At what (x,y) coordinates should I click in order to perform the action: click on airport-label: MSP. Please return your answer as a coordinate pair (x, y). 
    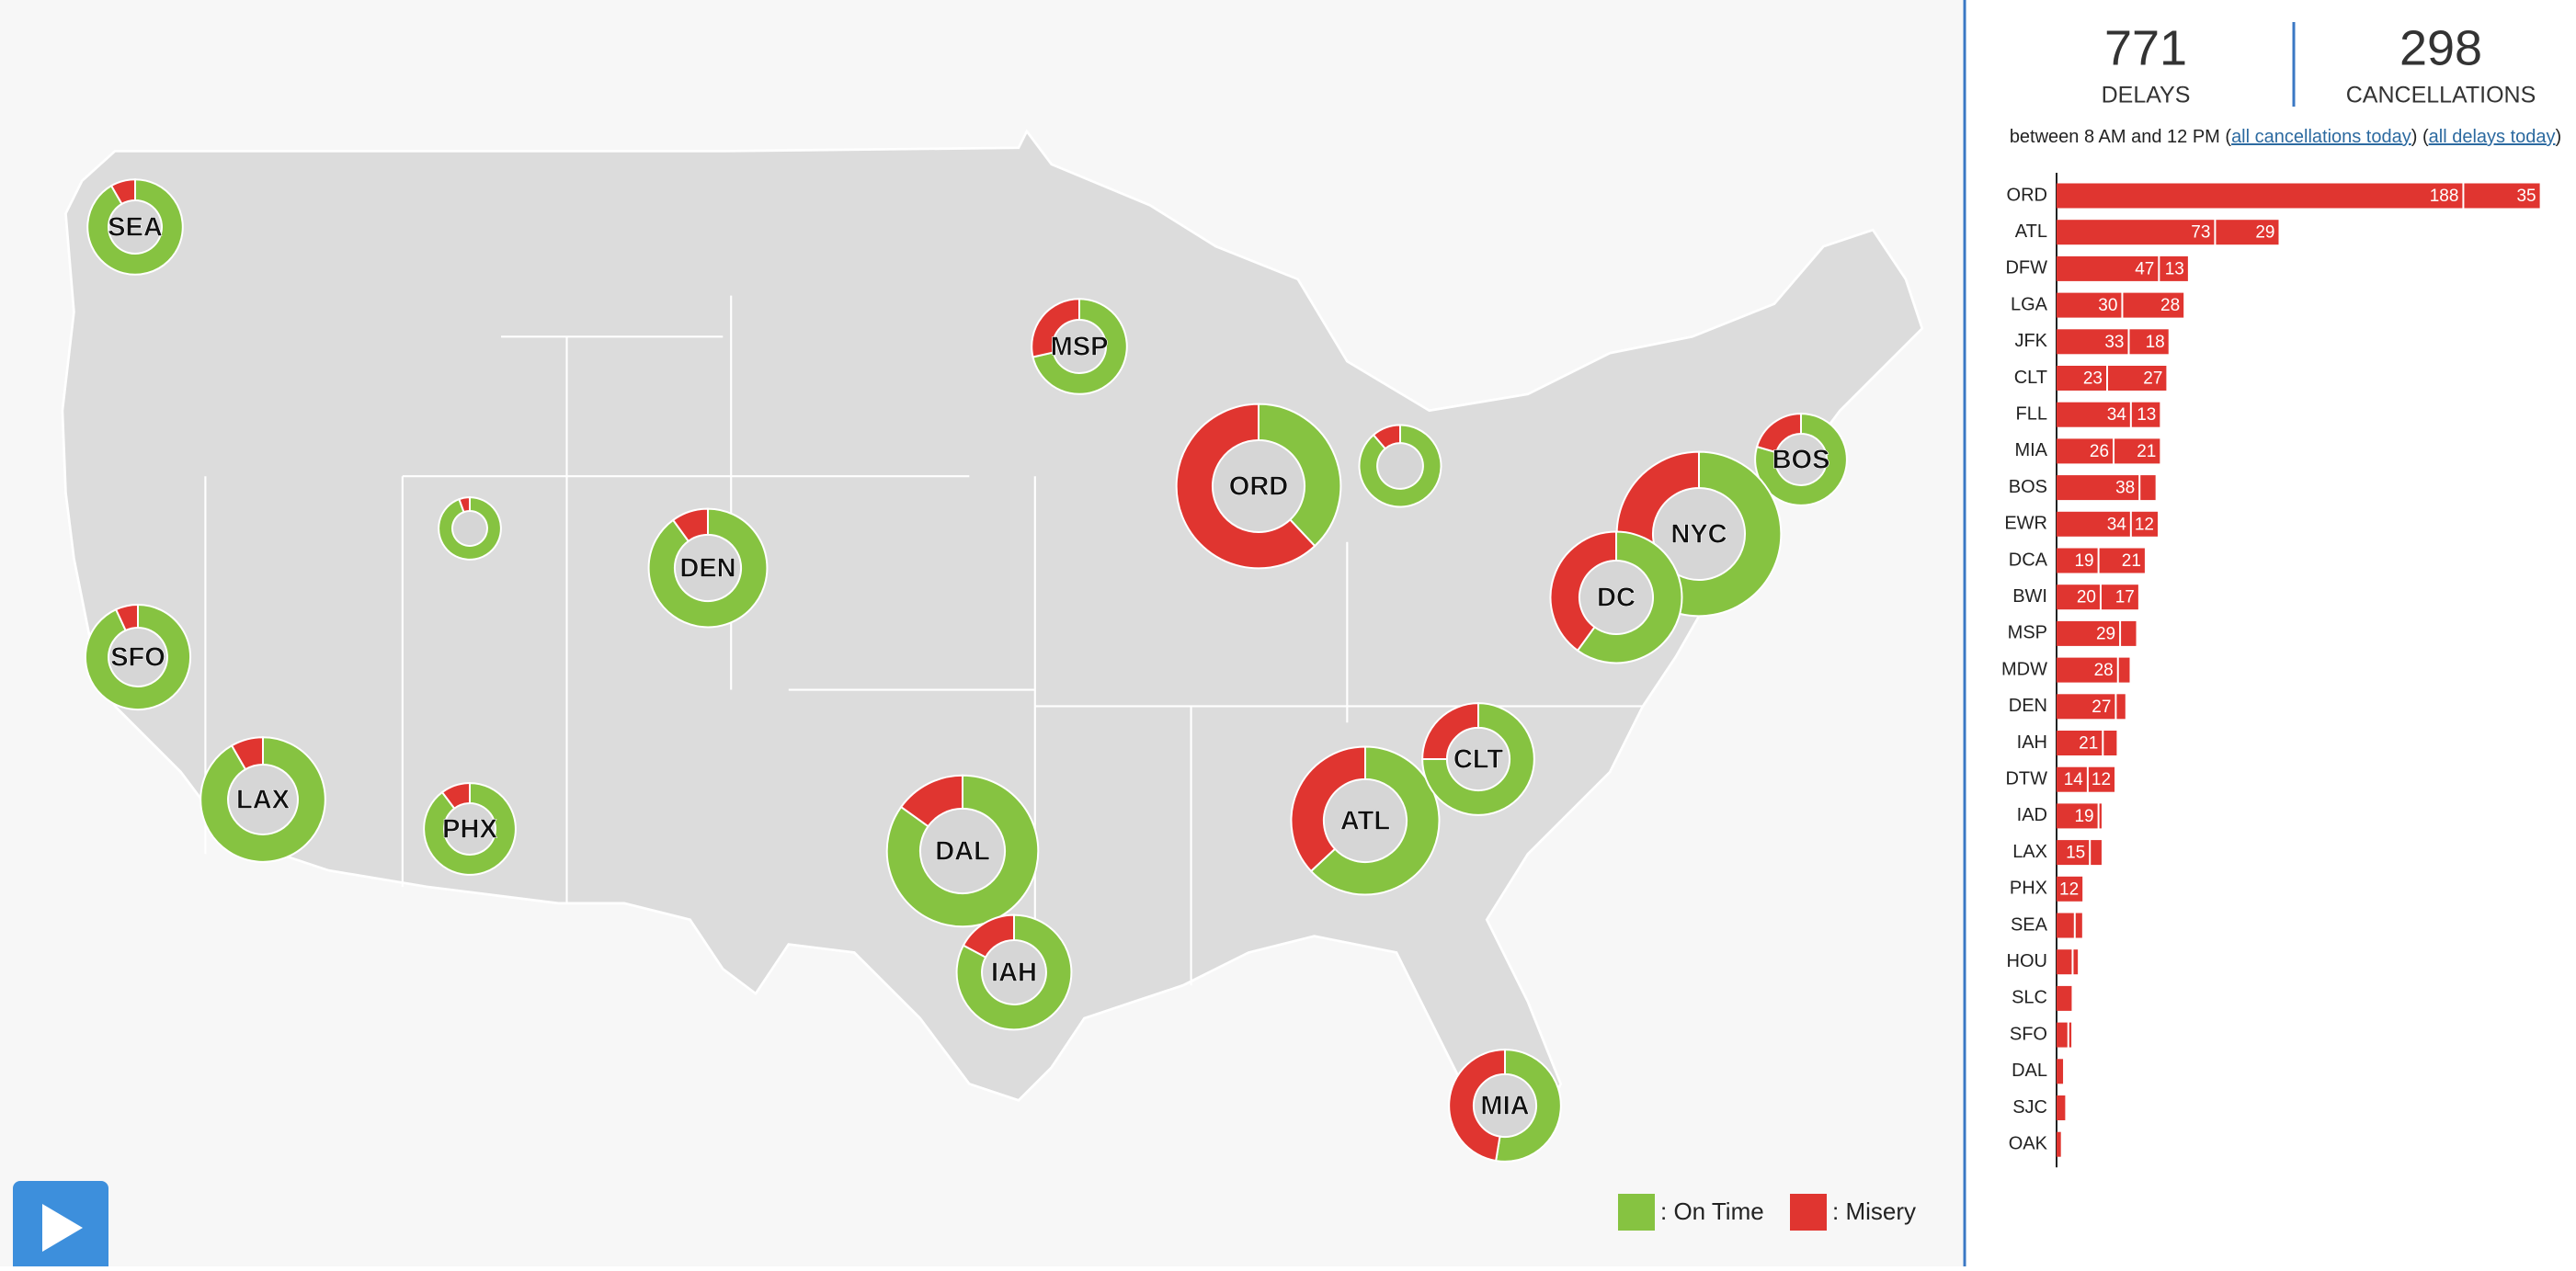
    Looking at the image, I should click on (1080, 347).